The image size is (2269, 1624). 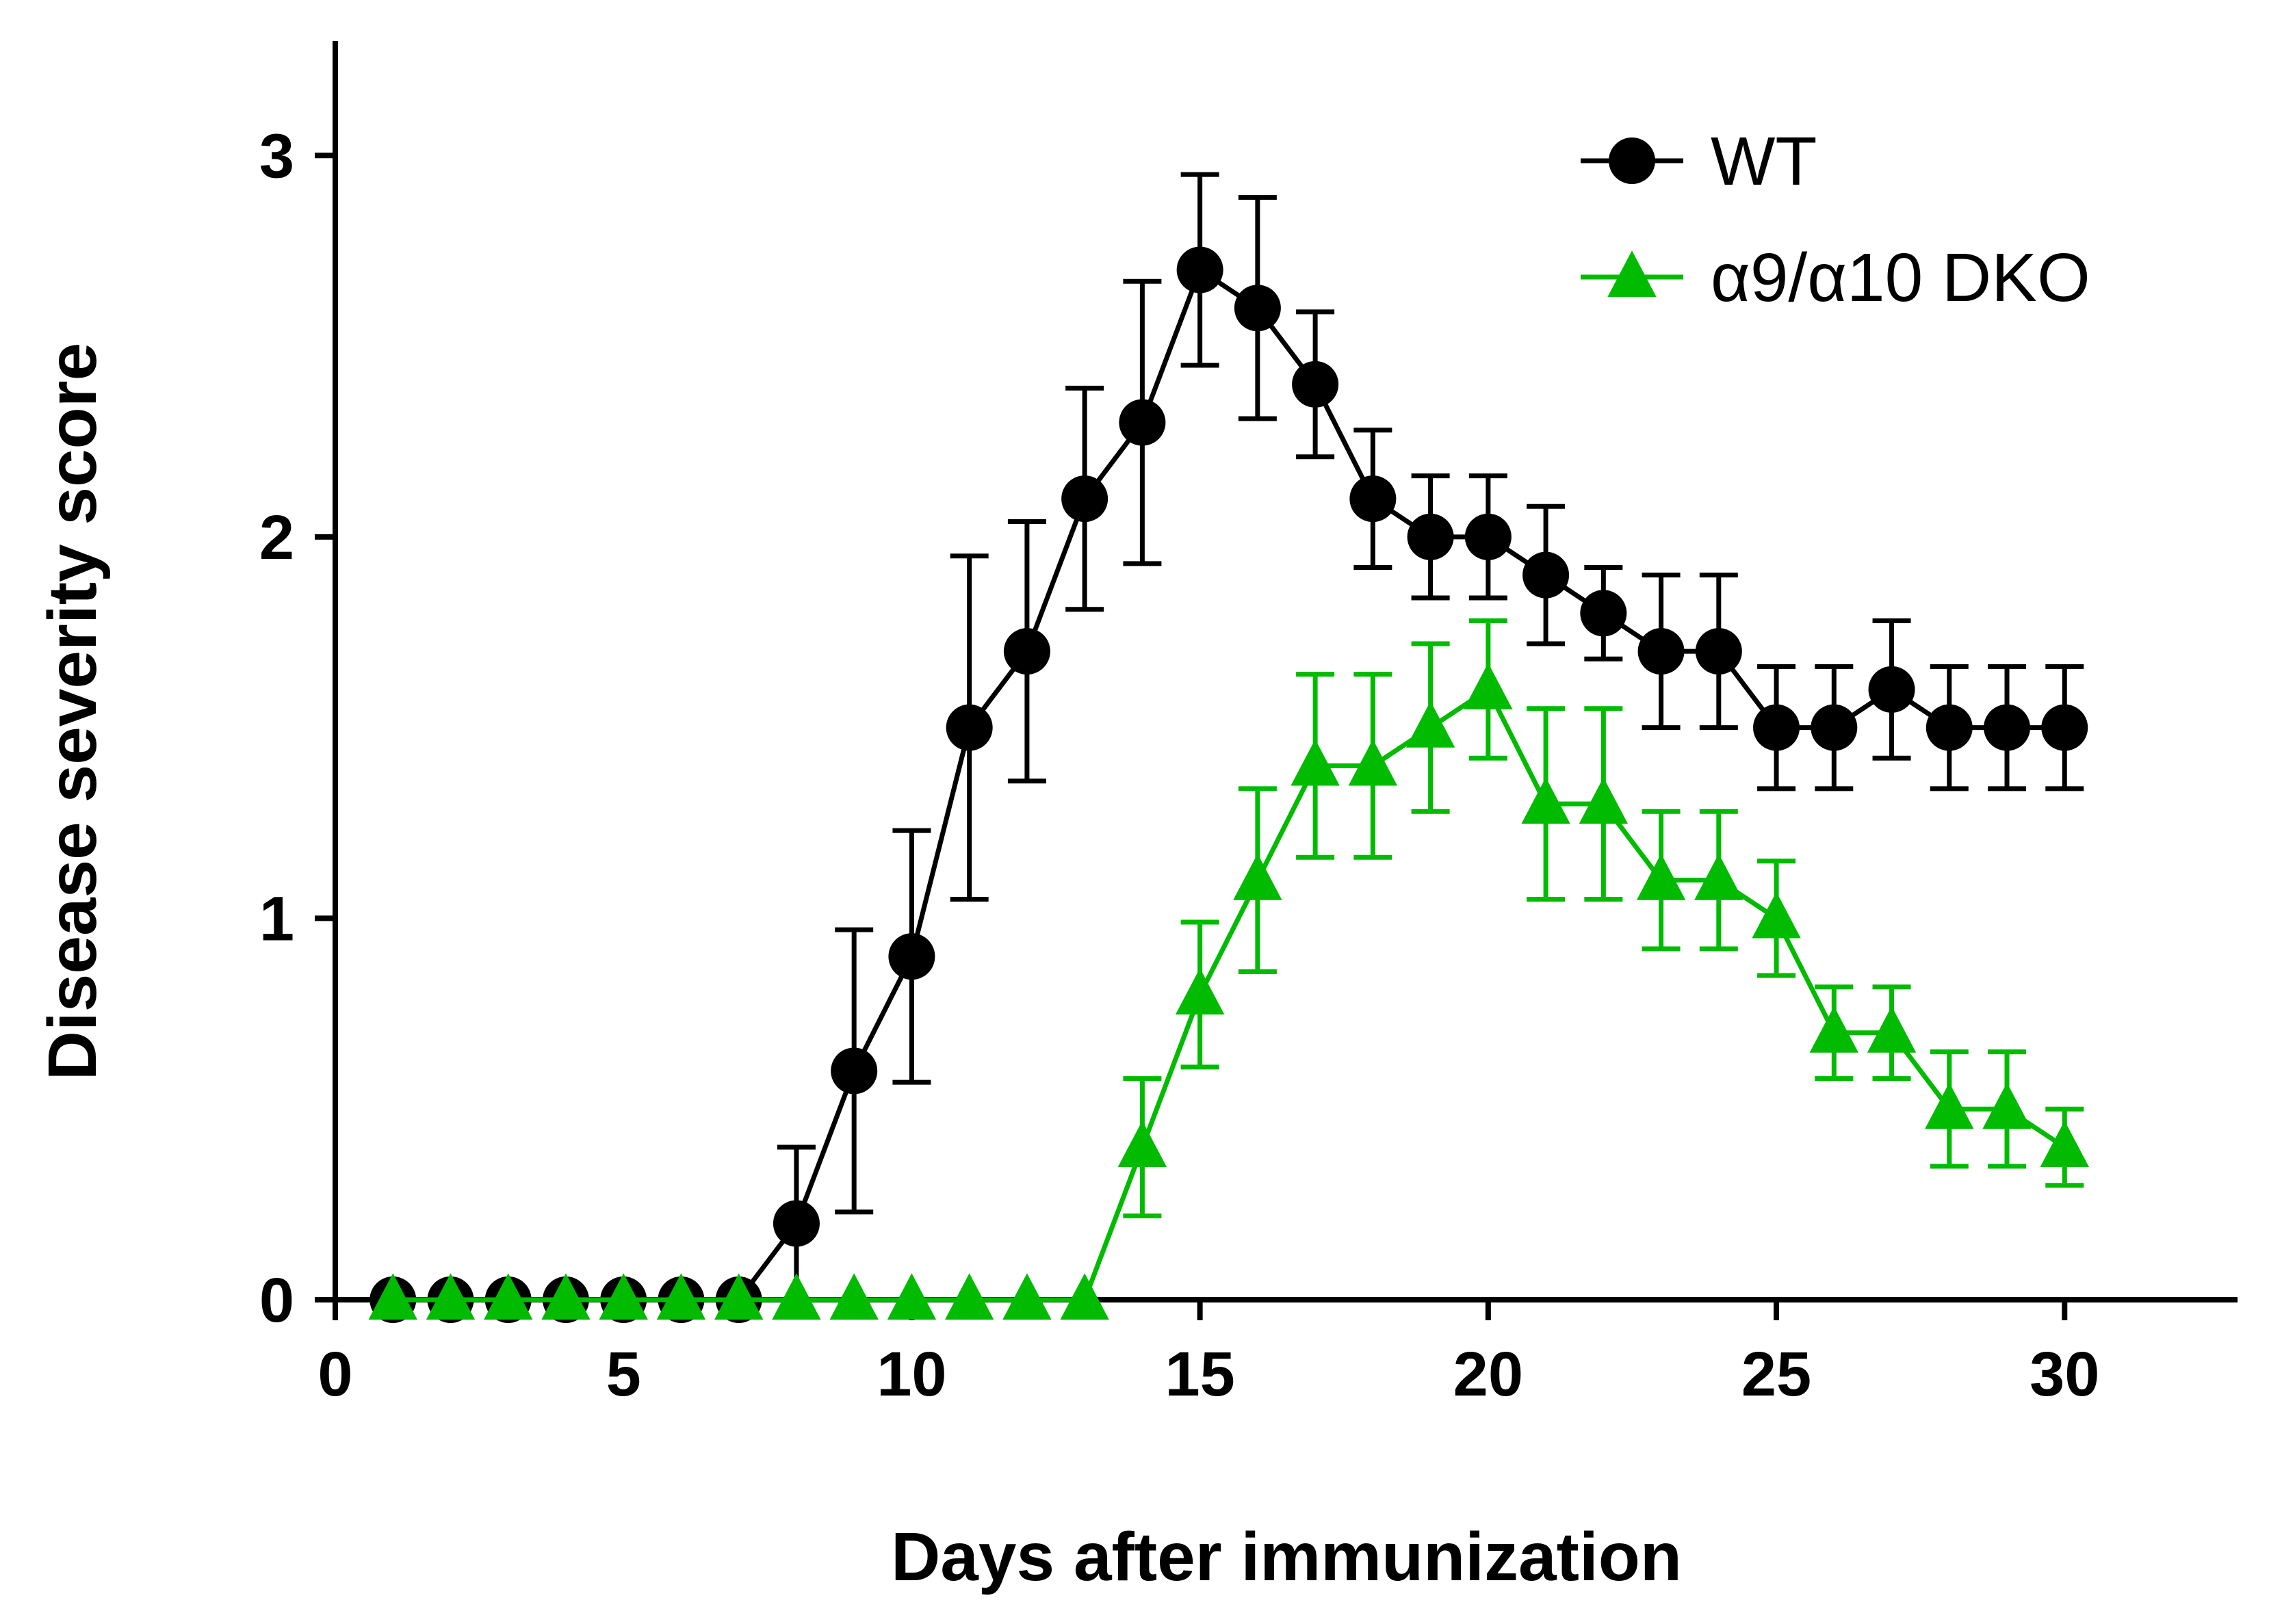 I want to click on y-tick-label: 2, so click(x=276, y=538).